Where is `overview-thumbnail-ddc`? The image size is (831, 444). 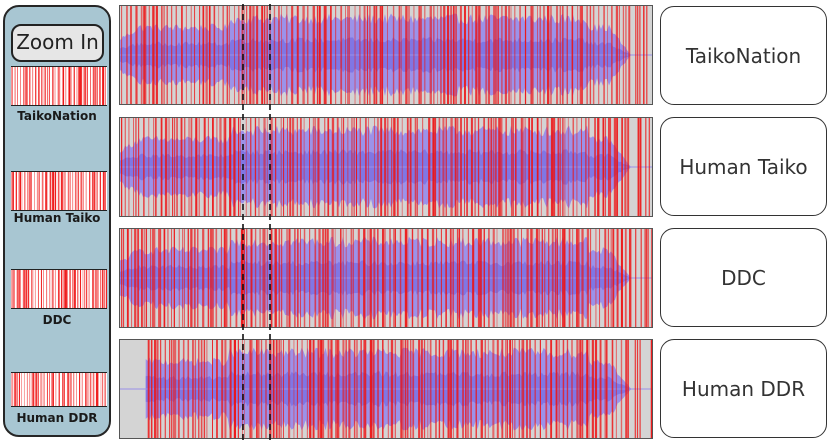 overview-thumbnail-ddc is located at coordinates (59, 289).